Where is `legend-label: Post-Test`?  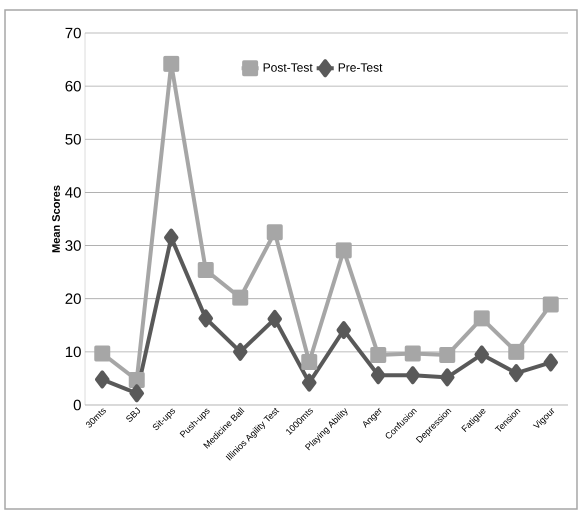
legend-label: Post-Test is located at coordinates (288, 67).